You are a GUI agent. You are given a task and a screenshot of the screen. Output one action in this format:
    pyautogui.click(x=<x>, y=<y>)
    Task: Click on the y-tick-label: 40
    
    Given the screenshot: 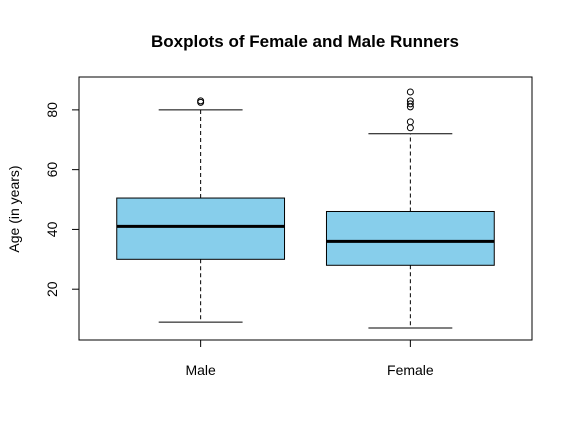 What is the action you would take?
    pyautogui.click(x=52, y=229)
    